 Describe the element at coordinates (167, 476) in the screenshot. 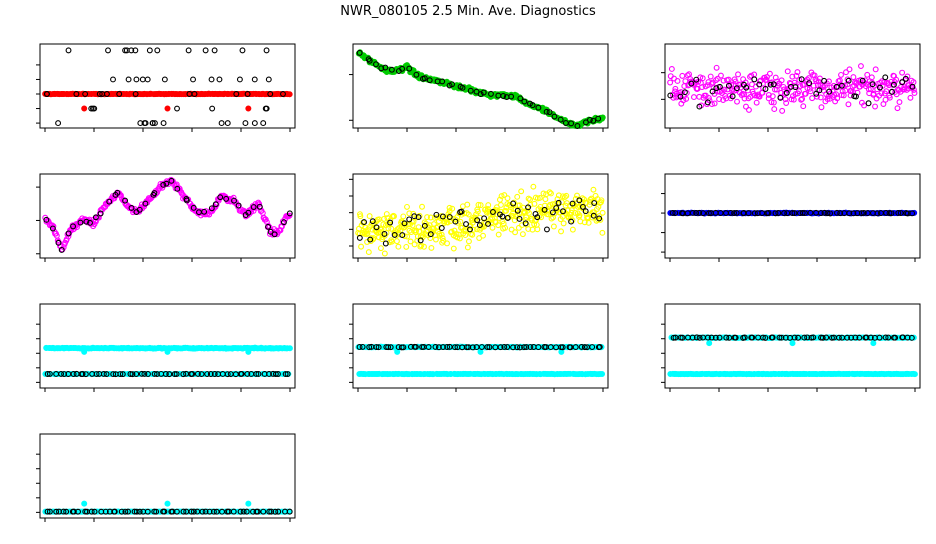

I see `plot-frame` at that location.